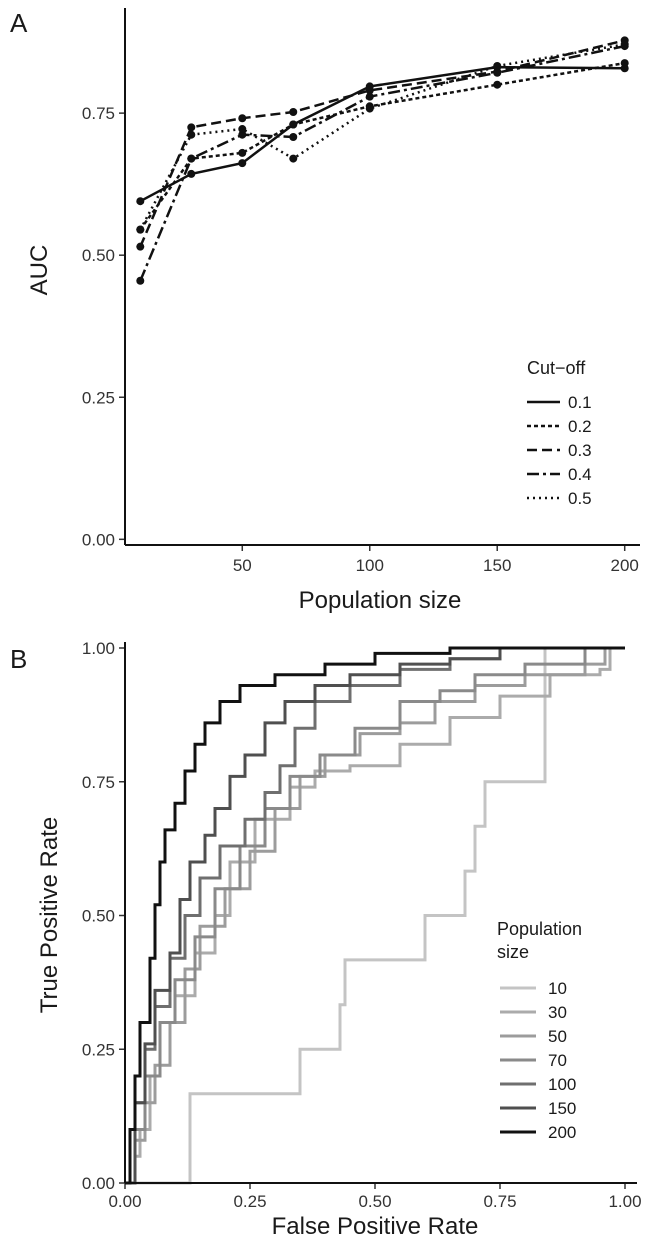  Describe the element at coordinates (18, 659) in the screenshot. I see `panel-b-label: B` at that location.